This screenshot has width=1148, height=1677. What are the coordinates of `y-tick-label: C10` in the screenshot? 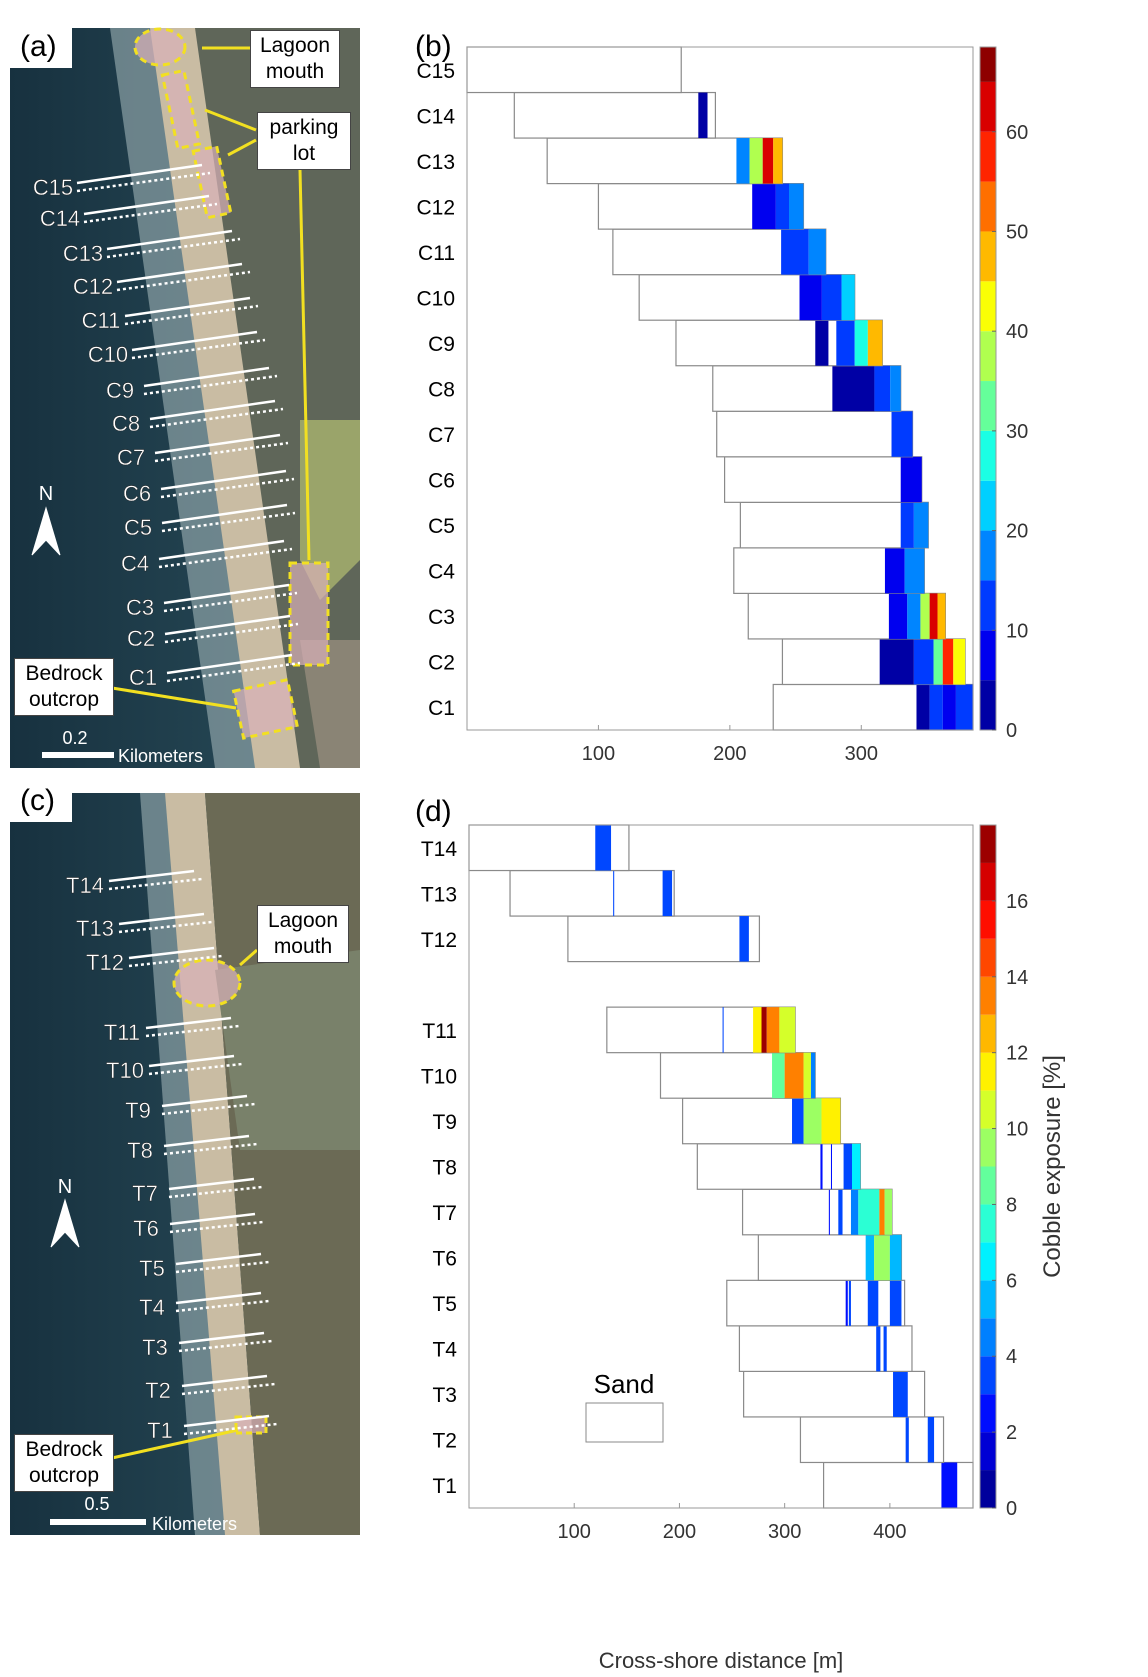 It's located at (435, 298).